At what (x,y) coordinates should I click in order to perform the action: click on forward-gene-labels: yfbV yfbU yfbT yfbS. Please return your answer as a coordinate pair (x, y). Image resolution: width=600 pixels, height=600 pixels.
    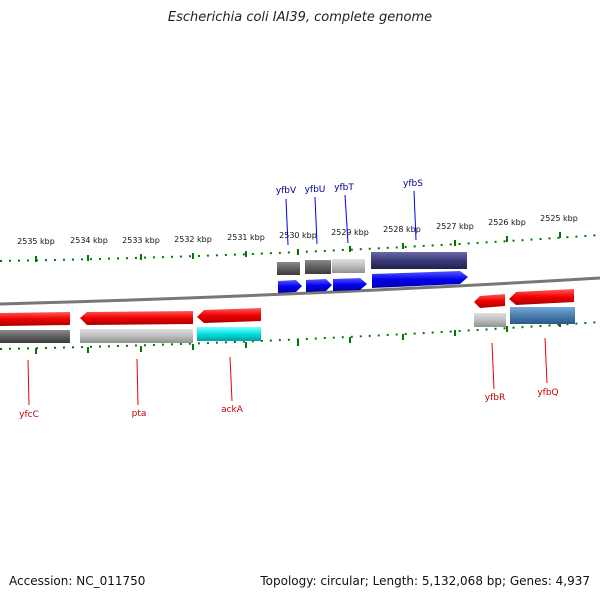
    Looking at the image, I should click on (349, 187).